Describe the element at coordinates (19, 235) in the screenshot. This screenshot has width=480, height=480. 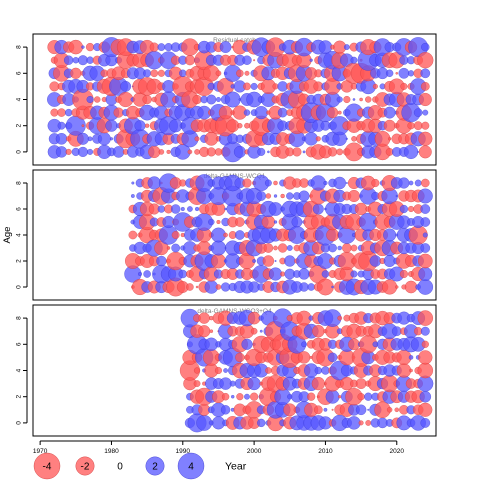
I see `y-tick-label: 4` at that location.